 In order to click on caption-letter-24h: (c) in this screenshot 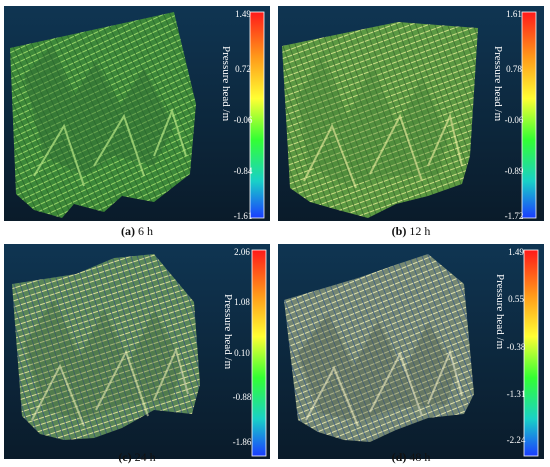, I will do `click(125, 457)`.